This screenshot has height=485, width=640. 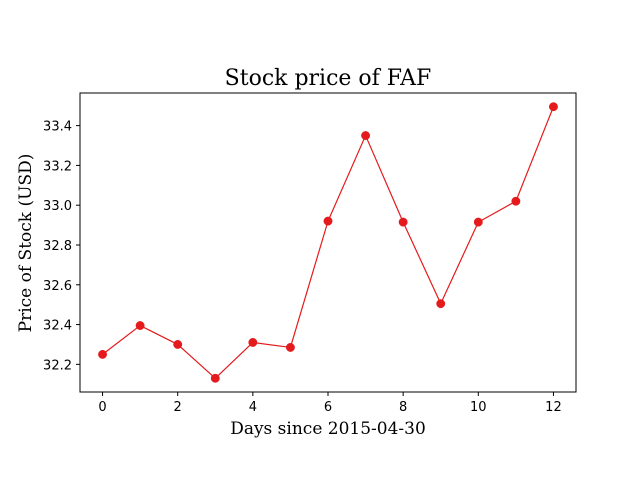 What do you see at coordinates (57, 127) in the screenshot?
I see `y-tick-label: 33.4` at bounding box center [57, 127].